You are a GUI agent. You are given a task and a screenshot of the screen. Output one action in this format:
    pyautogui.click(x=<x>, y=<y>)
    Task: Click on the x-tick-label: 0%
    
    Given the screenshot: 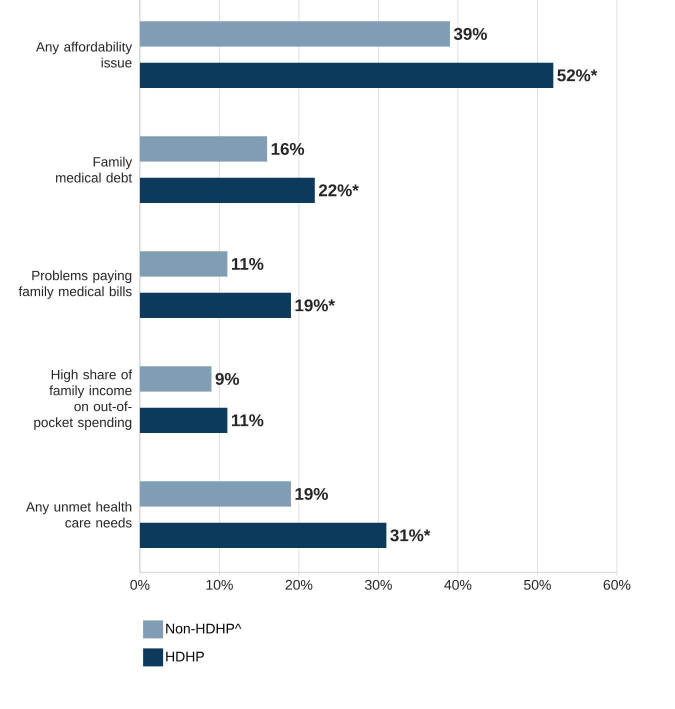 What is the action you would take?
    pyautogui.click(x=140, y=585)
    